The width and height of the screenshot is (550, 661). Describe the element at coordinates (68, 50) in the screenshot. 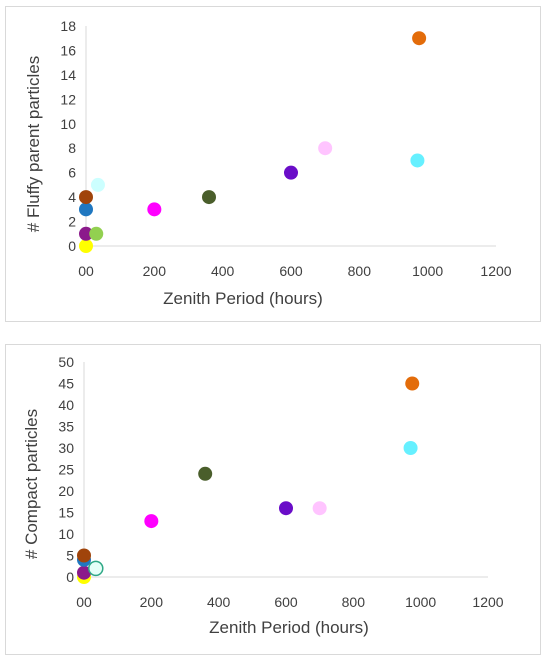

I see `y-tick-label: 16` at that location.